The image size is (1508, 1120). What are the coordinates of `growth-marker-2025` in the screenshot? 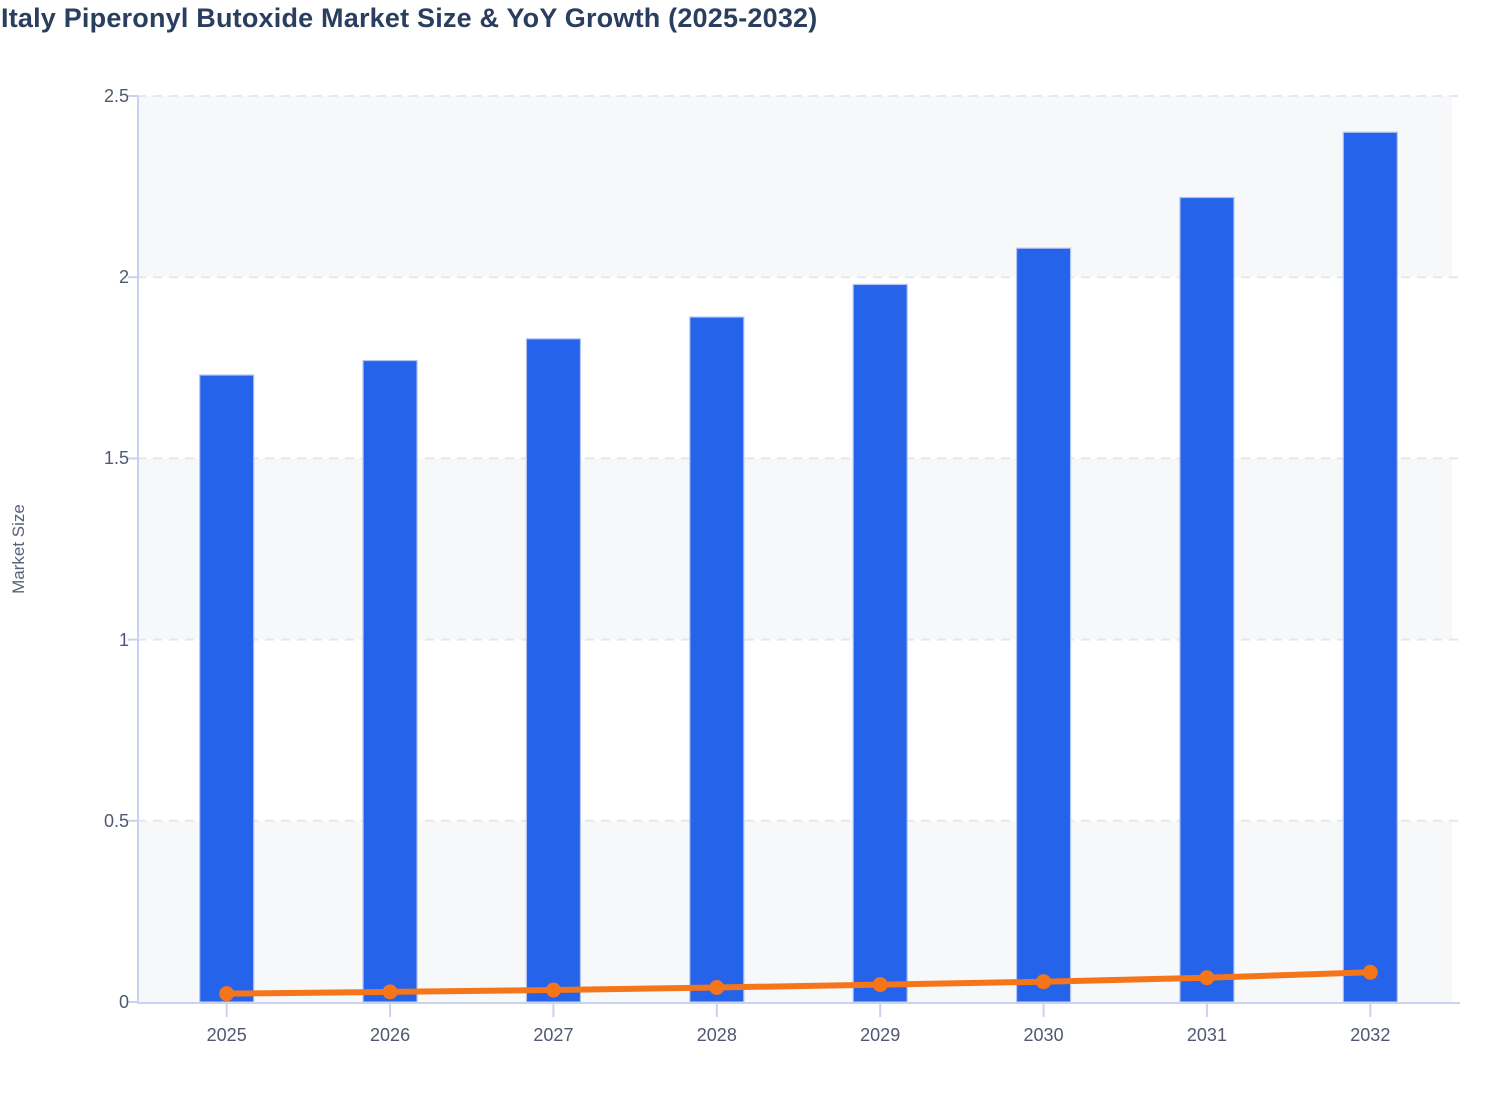 It's located at (227, 994).